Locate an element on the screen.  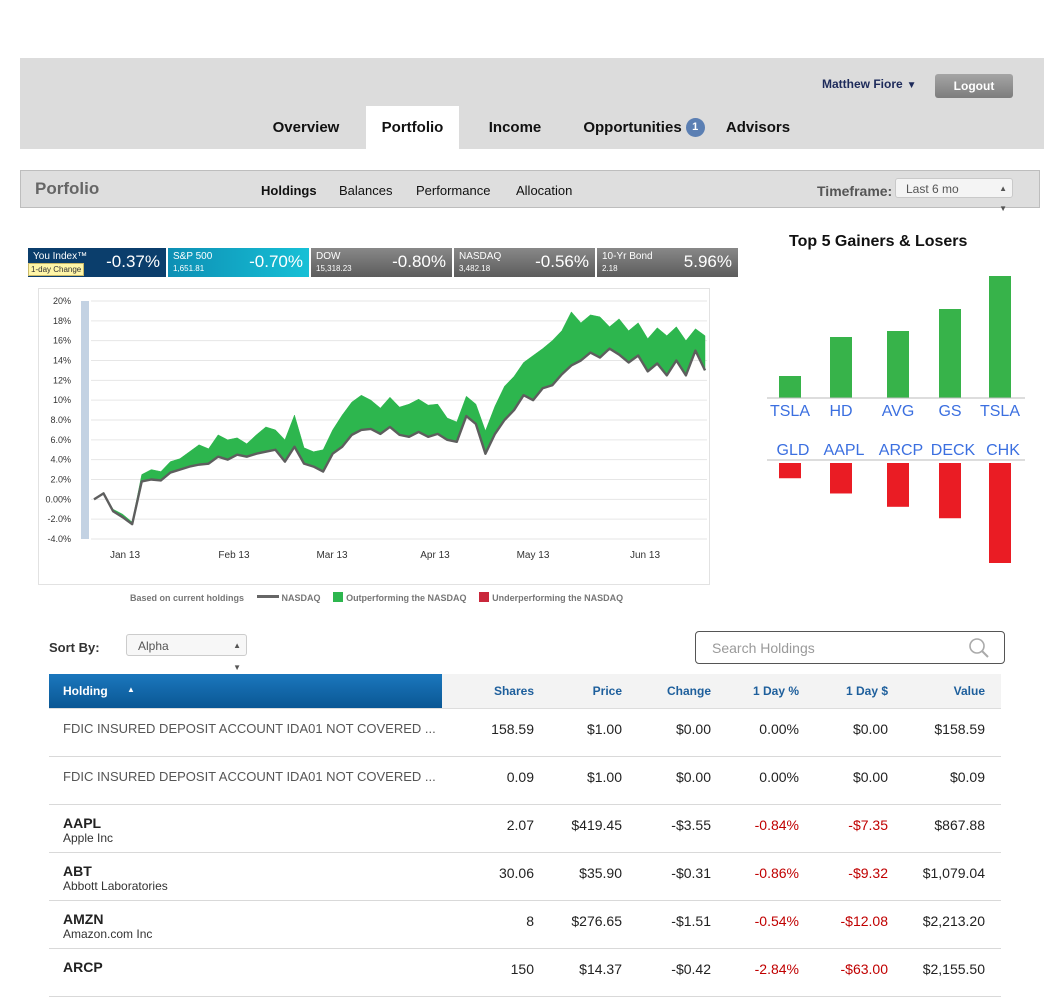
holding-name: Abbott Laboratories is located at coordinates (115, 886).